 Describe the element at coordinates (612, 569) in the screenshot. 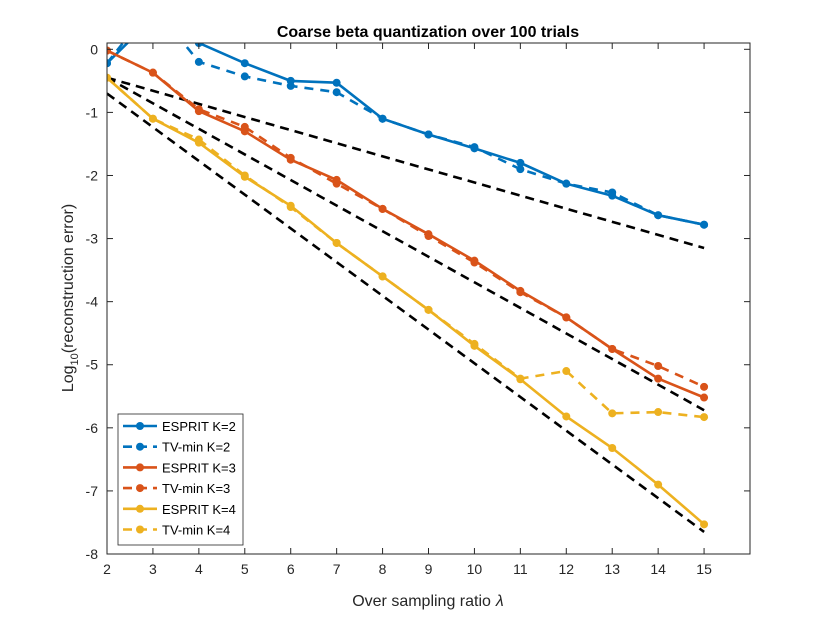

I see `x-tick-label: 13` at that location.